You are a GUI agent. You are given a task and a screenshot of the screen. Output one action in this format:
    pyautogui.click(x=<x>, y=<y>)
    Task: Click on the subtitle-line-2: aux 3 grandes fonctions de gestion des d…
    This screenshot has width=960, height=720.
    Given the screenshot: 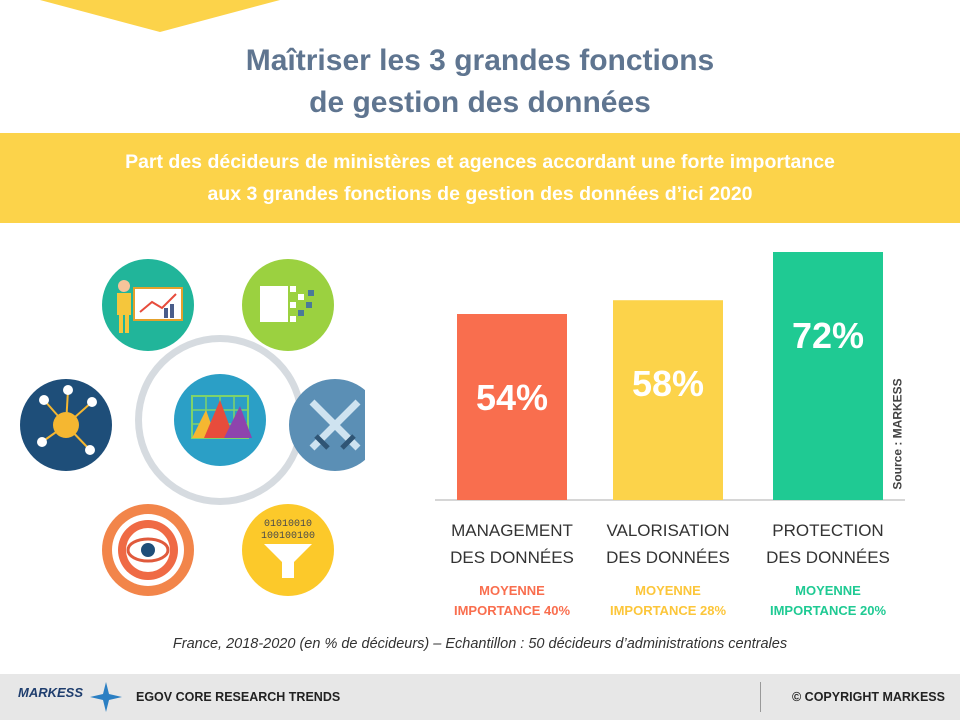 What is the action you would take?
    pyautogui.click(x=480, y=194)
    